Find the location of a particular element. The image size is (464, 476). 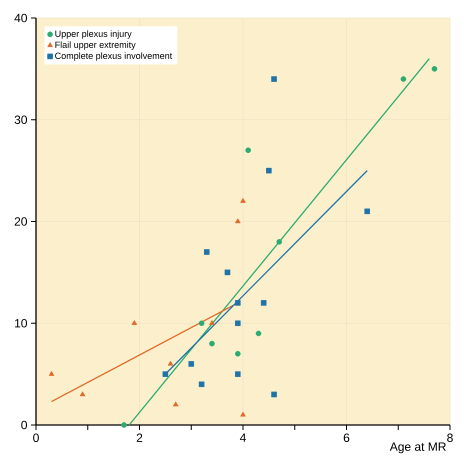

x-tick-label: 0 is located at coordinates (36, 438).